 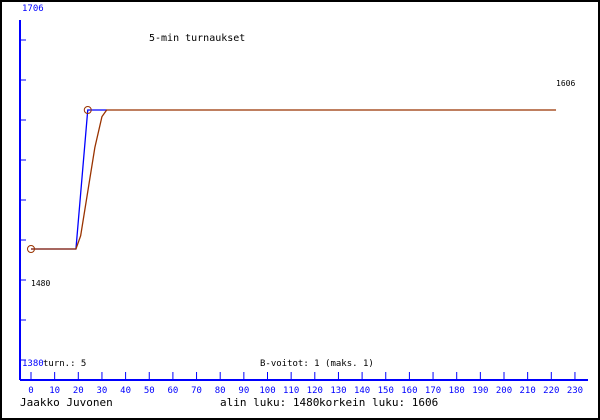 What do you see at coordinates (149, 391) in the screenshot?
I see `x-tick-label: 50` at bounding box center [149, 391].